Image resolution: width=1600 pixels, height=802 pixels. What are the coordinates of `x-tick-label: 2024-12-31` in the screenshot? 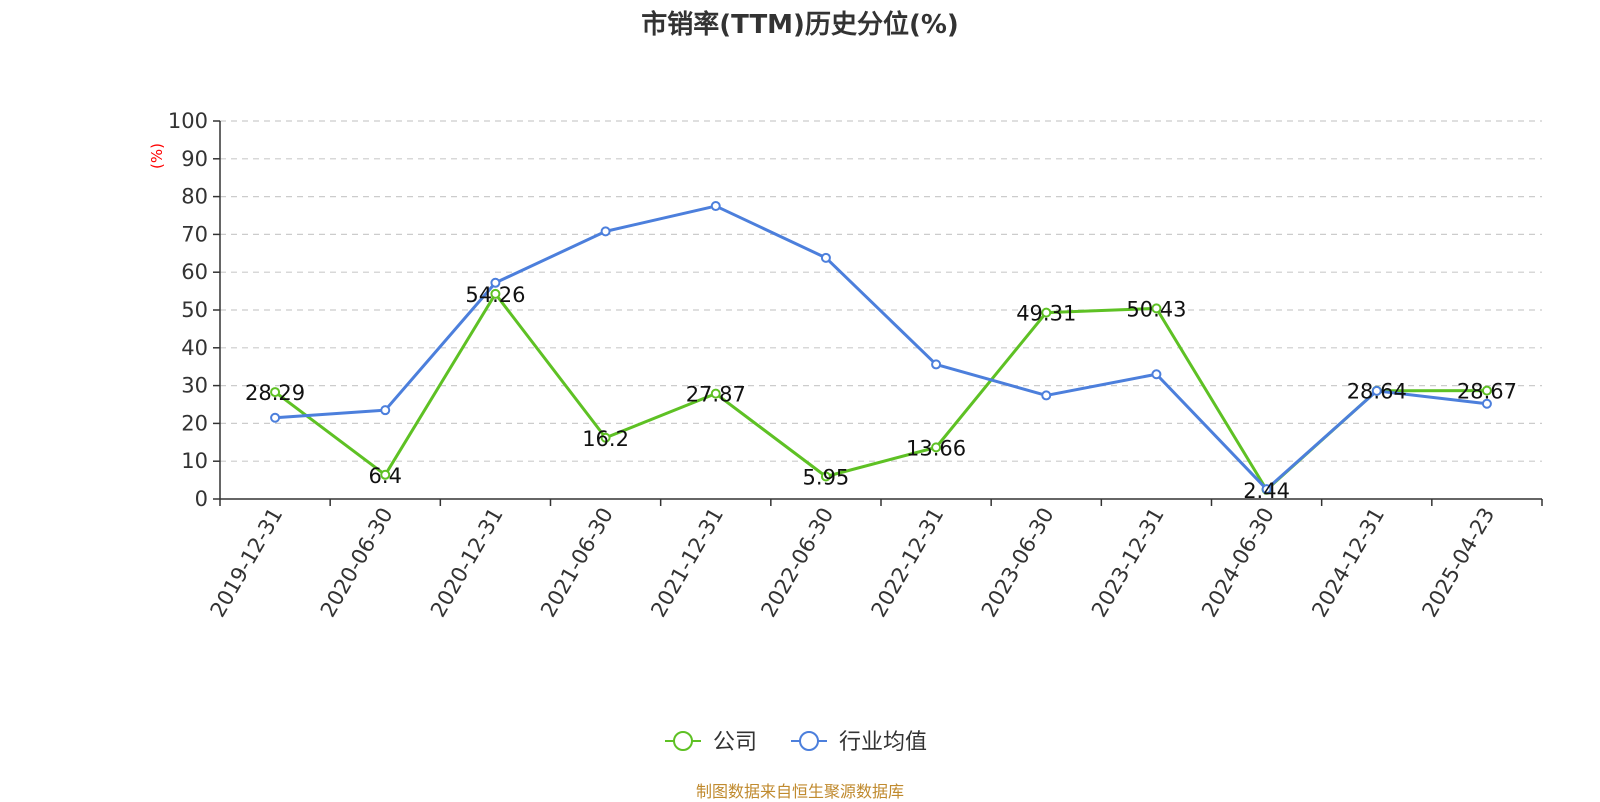 It's located at (1348, 563).